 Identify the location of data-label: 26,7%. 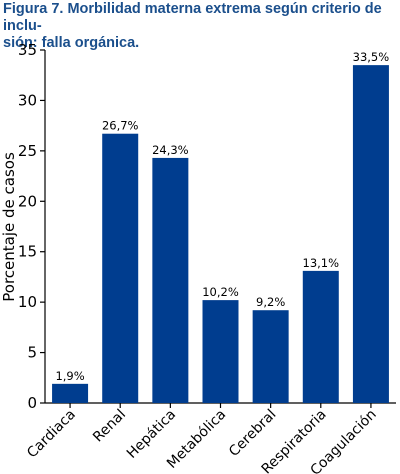
(120, 126).